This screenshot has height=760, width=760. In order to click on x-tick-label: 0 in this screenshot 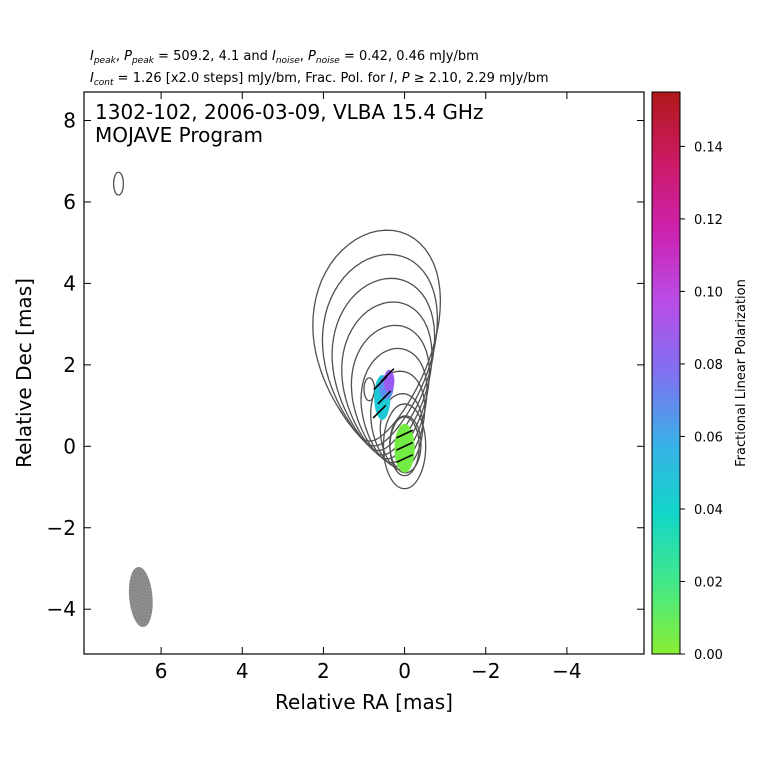, I will do `click(404, 671)`.